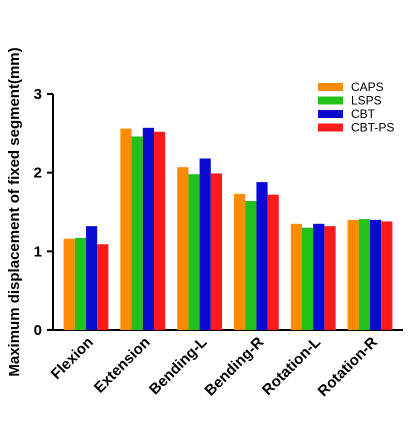 The height and width of the screenshot is (422, 408). Describe the element at coordinates (330, 127) in the screenshot. I see `legend-swatch-cbt-ps` at that location.